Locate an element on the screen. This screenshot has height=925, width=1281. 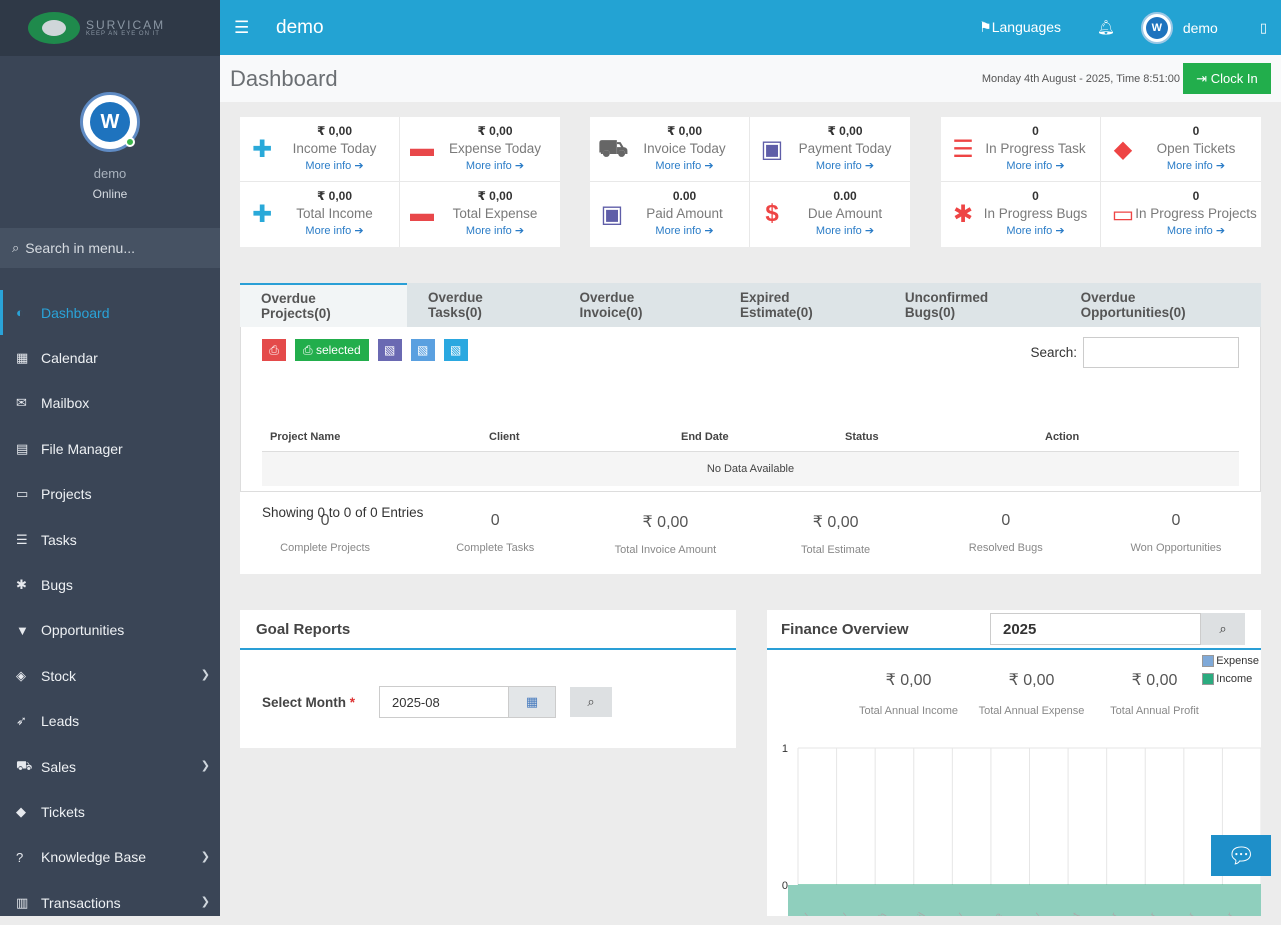
more-info-text: More info is located at coordinates (1189, 231).